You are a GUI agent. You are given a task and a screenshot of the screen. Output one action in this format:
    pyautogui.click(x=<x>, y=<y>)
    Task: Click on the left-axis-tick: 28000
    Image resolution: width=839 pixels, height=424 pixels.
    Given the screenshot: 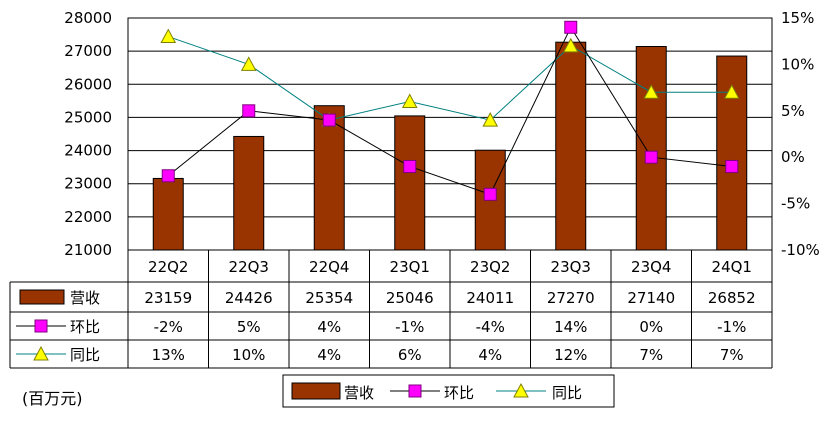 What is the action you would take?
    pyautogui.click(x=88, y=18)
    